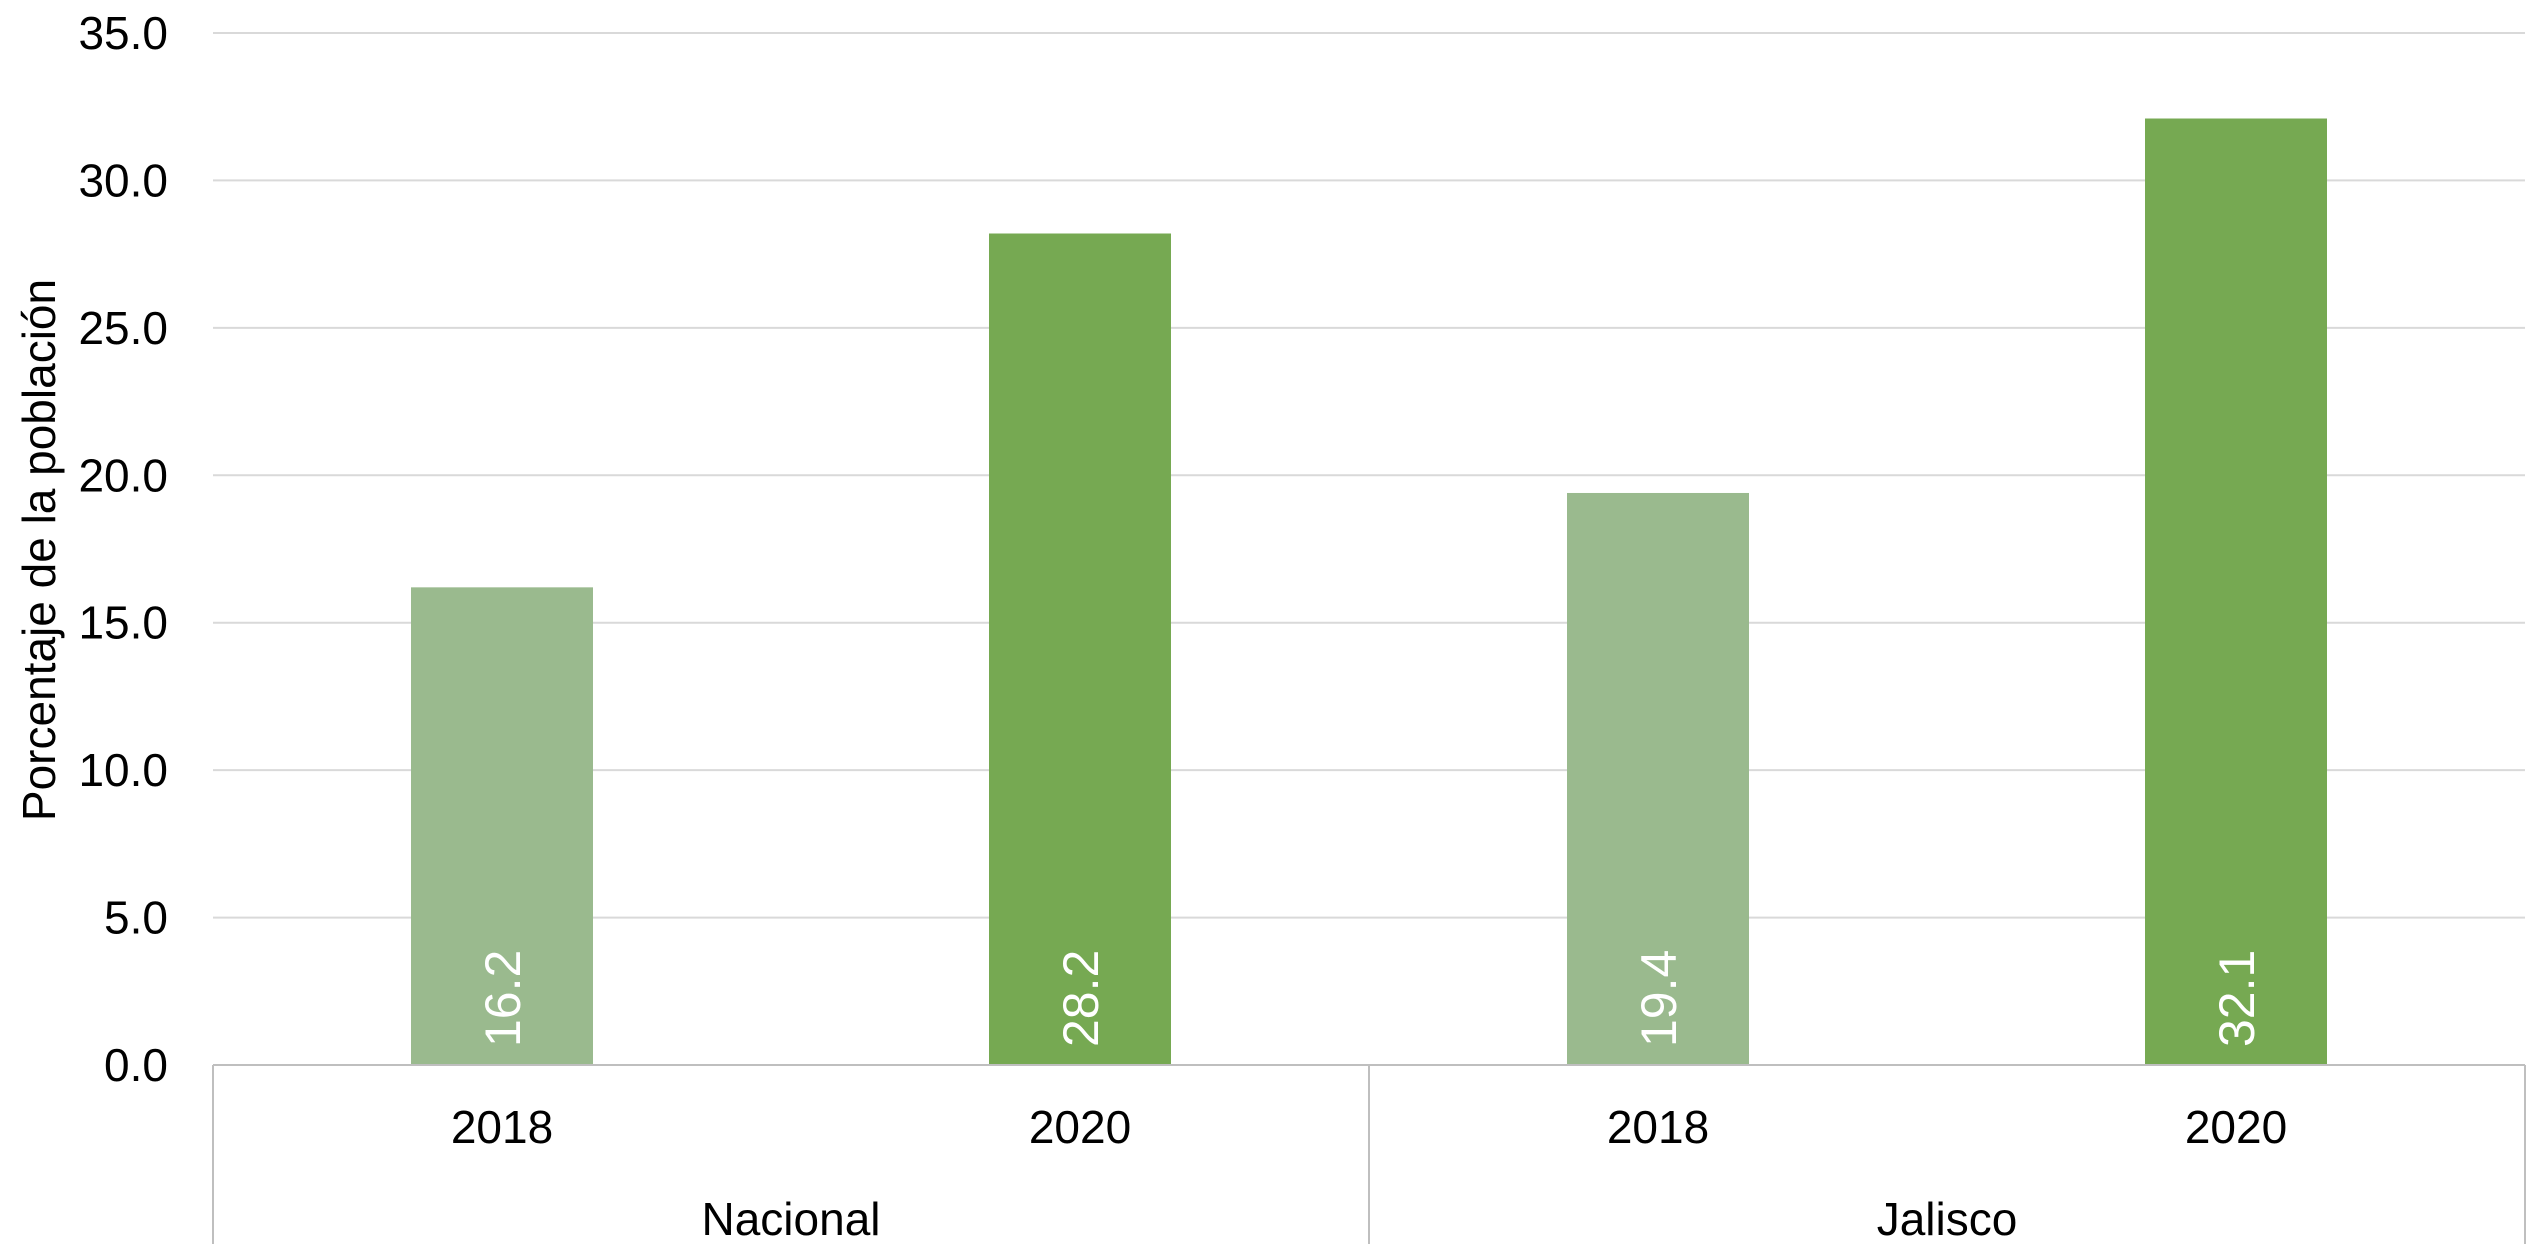 The height and width of the screenshot is (1244, 2539). What do you see at coordinates (1659, 998) in the screenshot?
I see `data-label: 19.4` at bounding box center [1659, 998].